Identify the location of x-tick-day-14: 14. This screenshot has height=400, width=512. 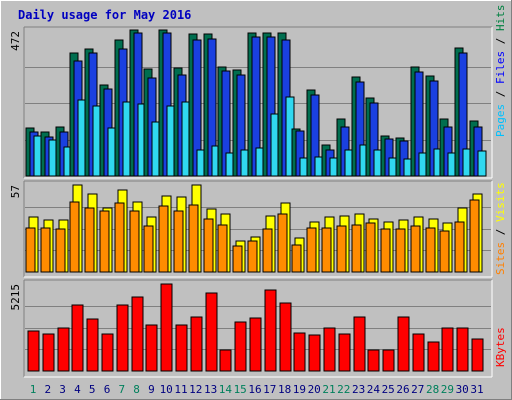
(226, 389).